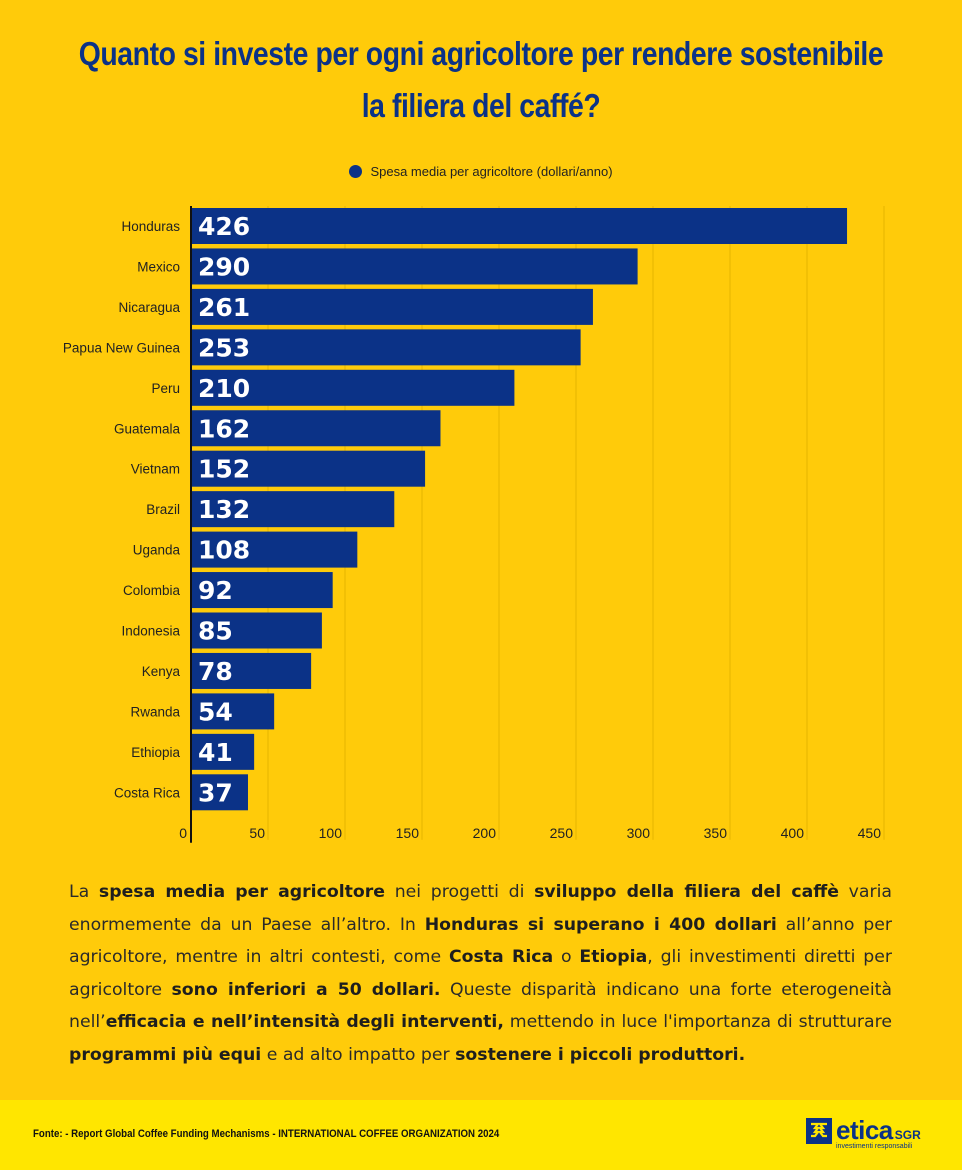 The width and height of the screenshot is (962, 1170). I want to click on data-label: 290, so click(224, 266).